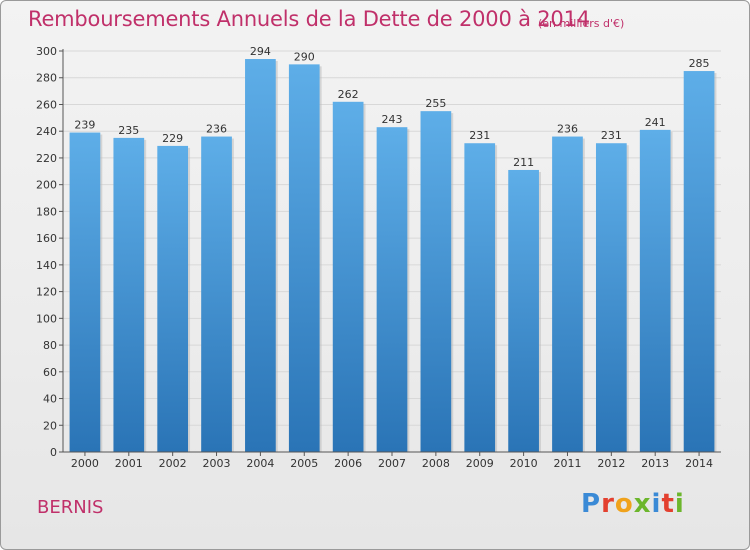 The height and width of the screenshot is (550, 750). What do you see at coordinates (699, 463) in the screenshot?
I see `x-tick-label: 2014` at bounding box center [699, 463].